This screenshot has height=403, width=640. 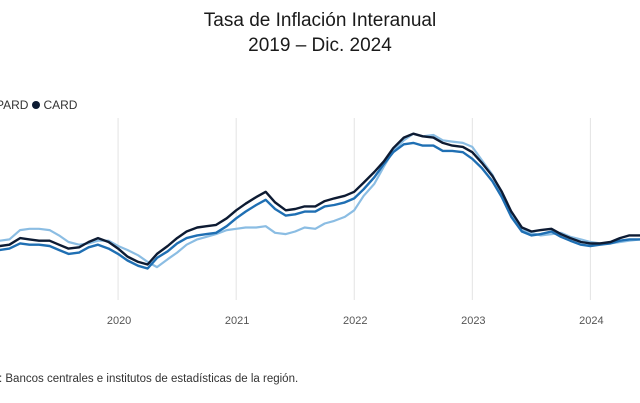 What do you see at coordinates (320, 45) in the screenshot?
I see `chart-subtitle: 2019 – Dic. 2024` at bounding box center [320, 45].